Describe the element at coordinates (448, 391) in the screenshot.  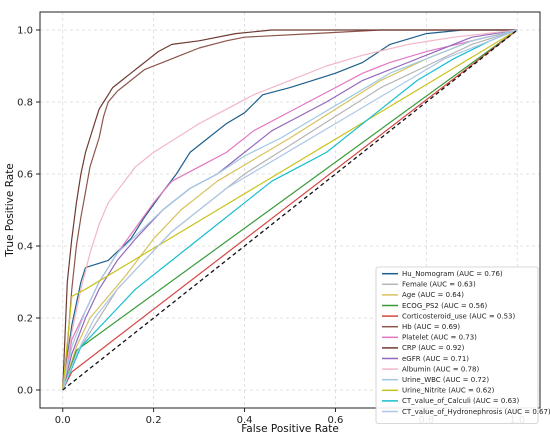
I see `legend-entry-11: Urine_Nitrite (AUC = 0.62)` at that location.